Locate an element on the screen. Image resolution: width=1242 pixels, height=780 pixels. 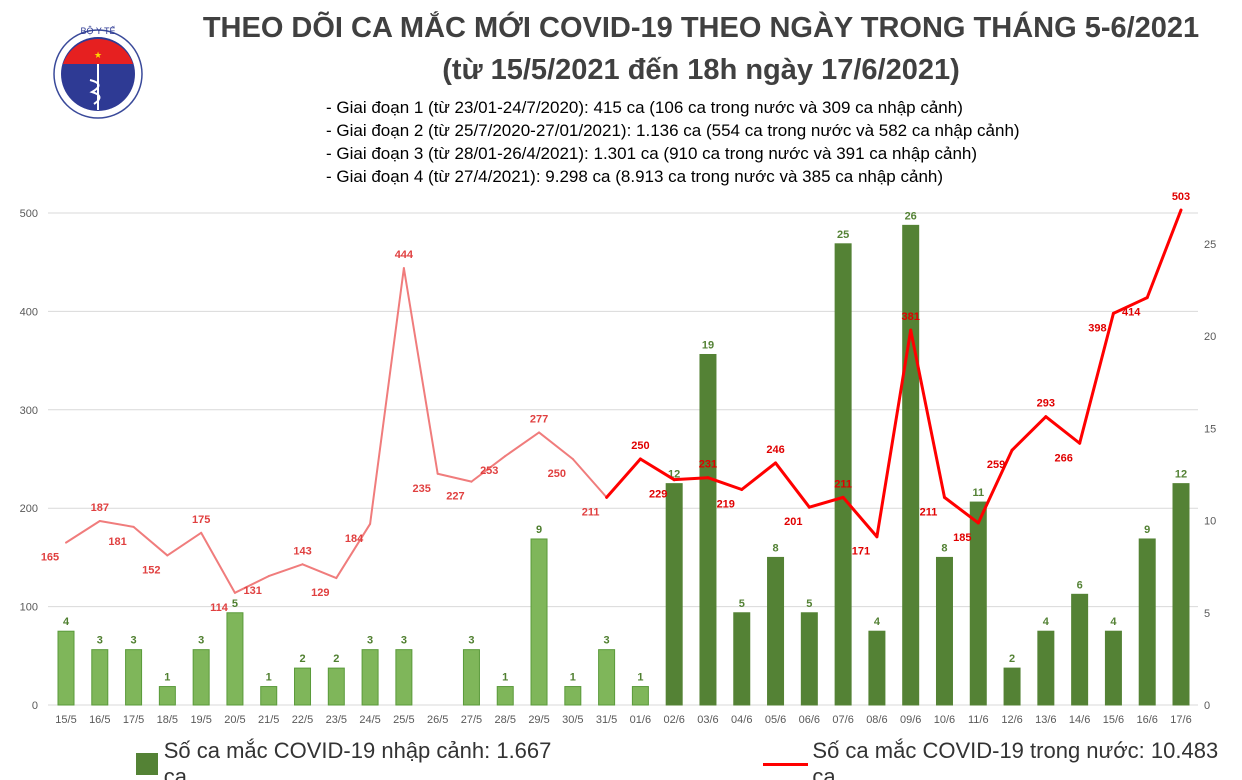
line-label: 414 is located at coordinates (1131, 313).